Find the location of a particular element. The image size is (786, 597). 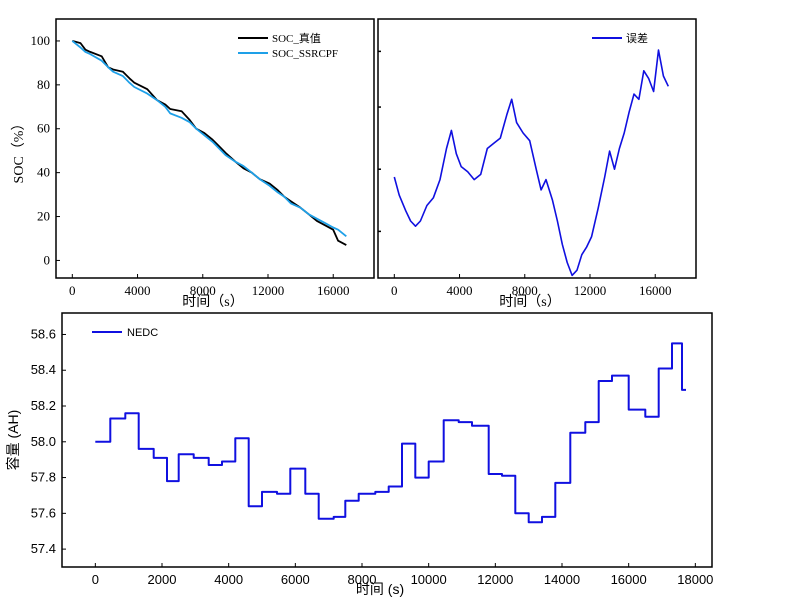

y-tick-label: 57.6 is located at coordinates (43, 512).